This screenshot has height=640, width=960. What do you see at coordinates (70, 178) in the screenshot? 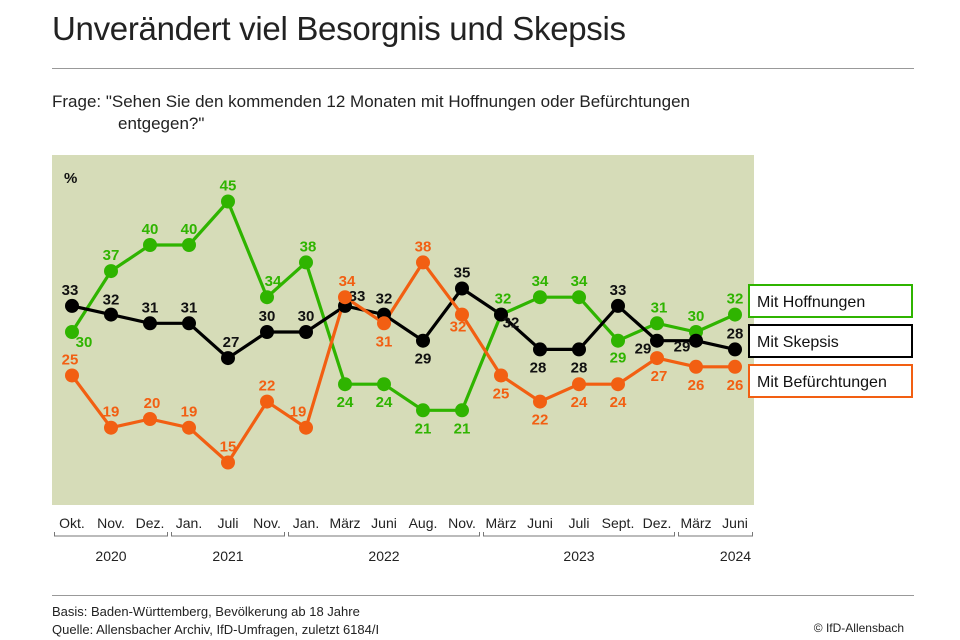
I see `y-axis-unit-label: %` at bounding box center [70, 178].